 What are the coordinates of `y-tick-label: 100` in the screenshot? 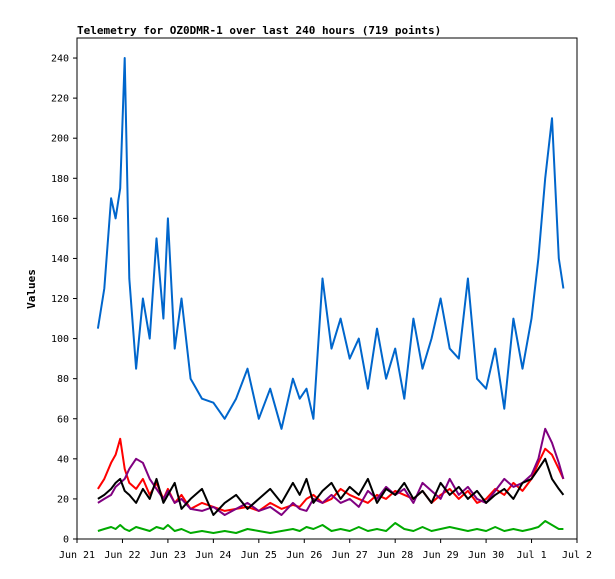 It's located at (60, 339).